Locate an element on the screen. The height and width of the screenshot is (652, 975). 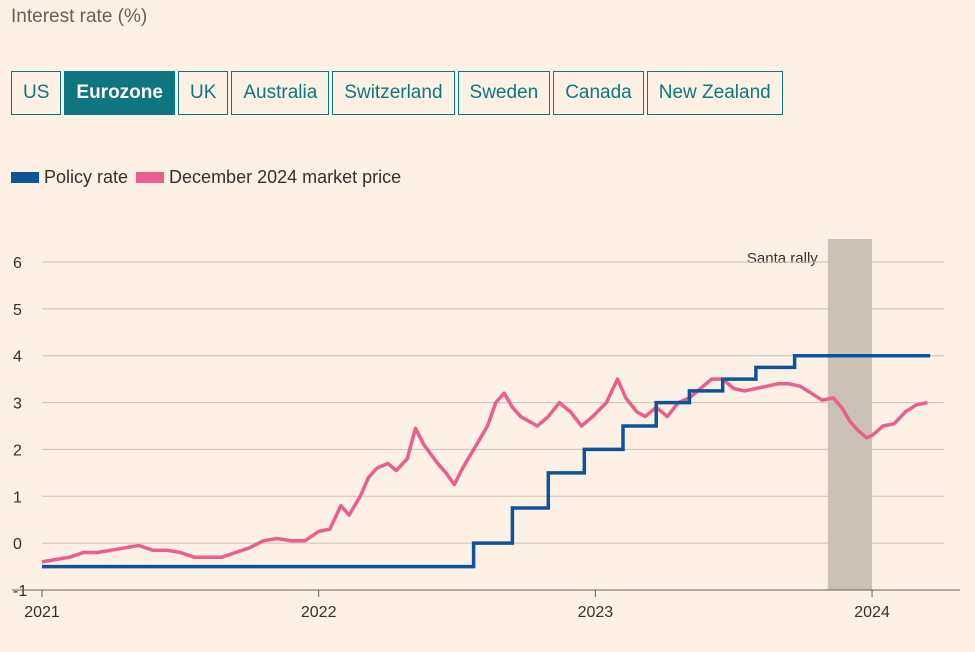
y-tick-label-5: 4 is located at coordinates (17, 357).